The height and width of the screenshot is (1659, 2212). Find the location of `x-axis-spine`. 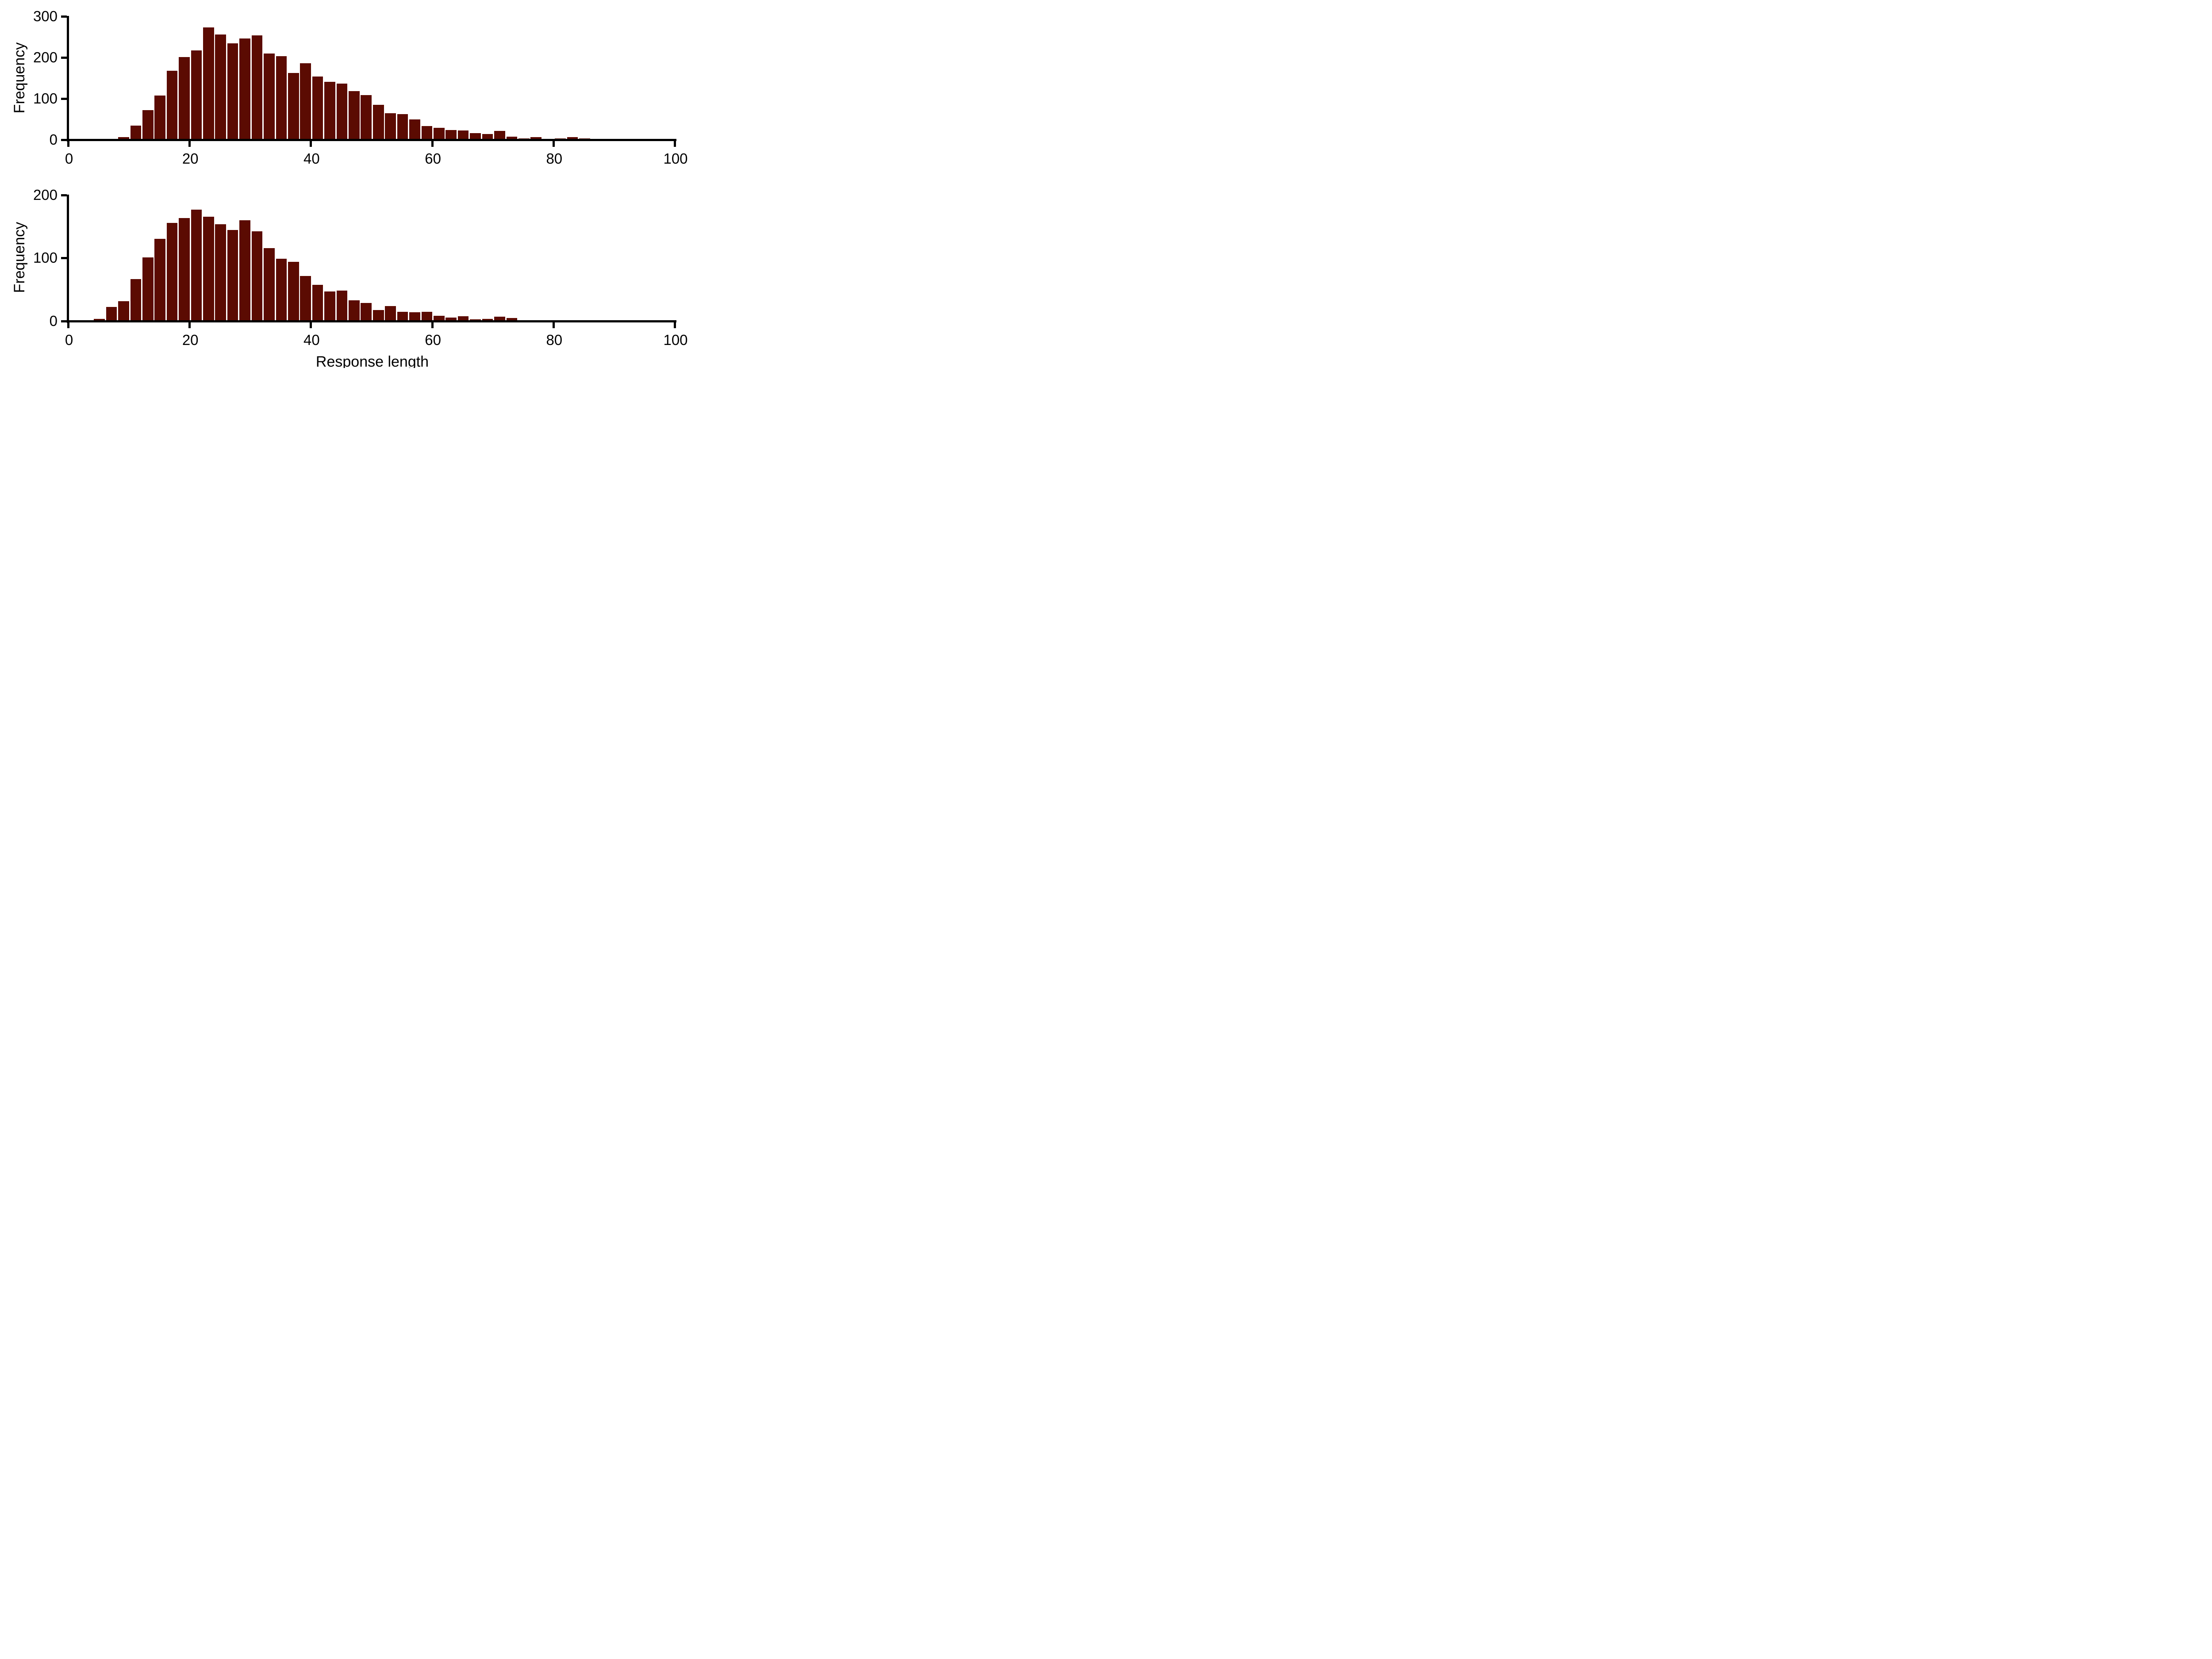

x-axis-spine is located at coordinates (371, 140).